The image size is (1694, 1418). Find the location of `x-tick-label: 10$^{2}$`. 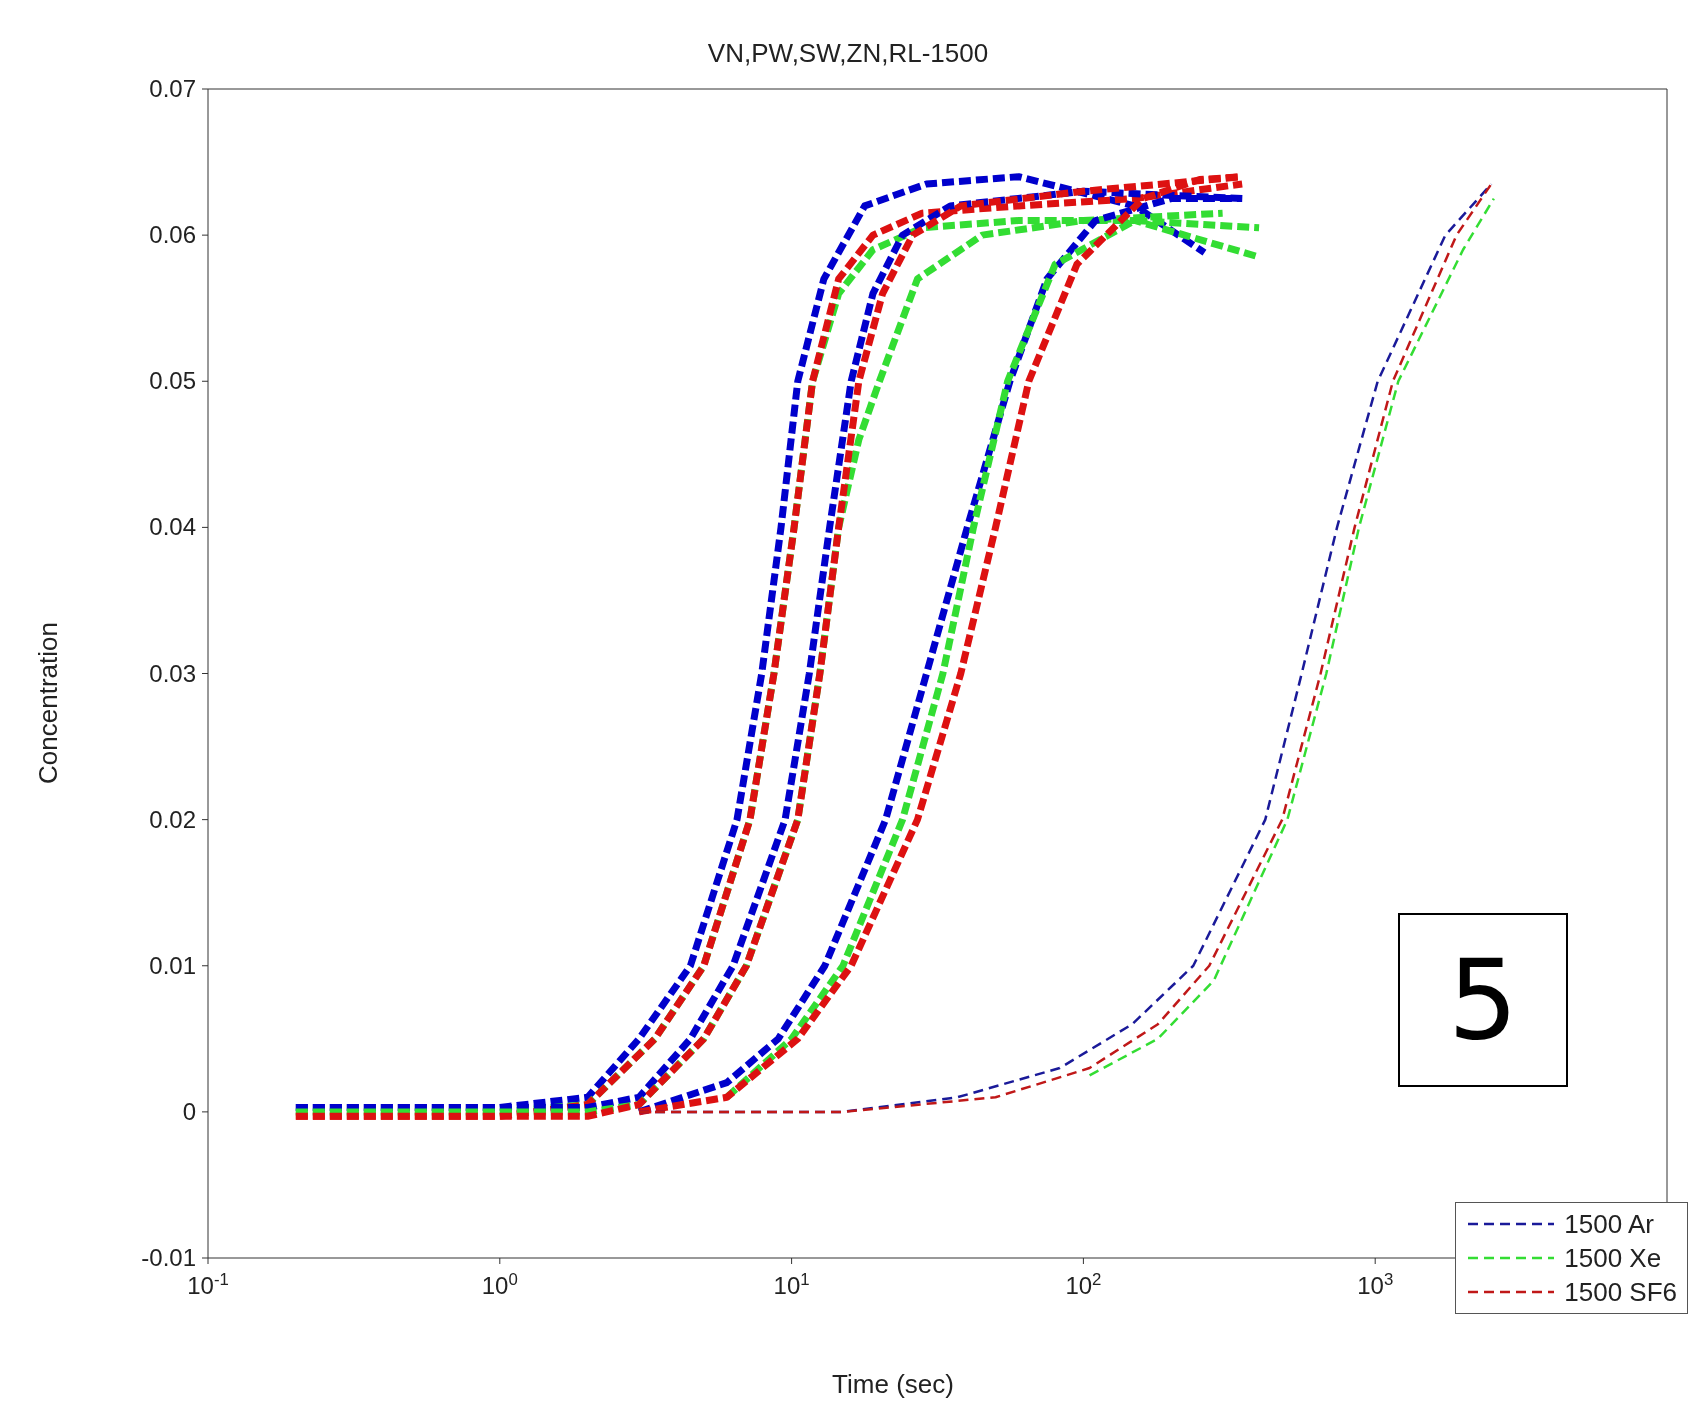

x-tick-label: 10$^{2}$ is located at coordinates (1083, 1284).